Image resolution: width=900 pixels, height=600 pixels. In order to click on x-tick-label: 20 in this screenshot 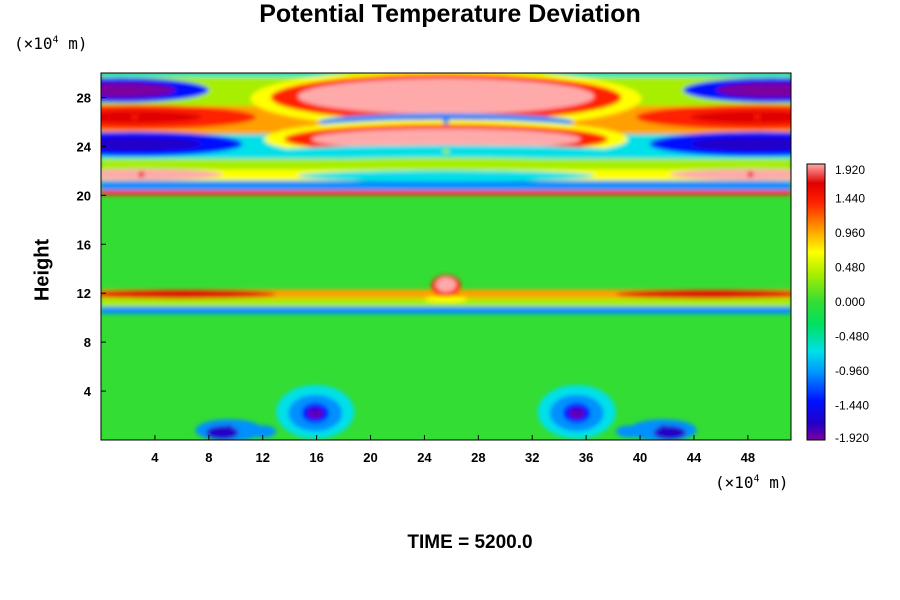, I will do `click(370, 457)`.